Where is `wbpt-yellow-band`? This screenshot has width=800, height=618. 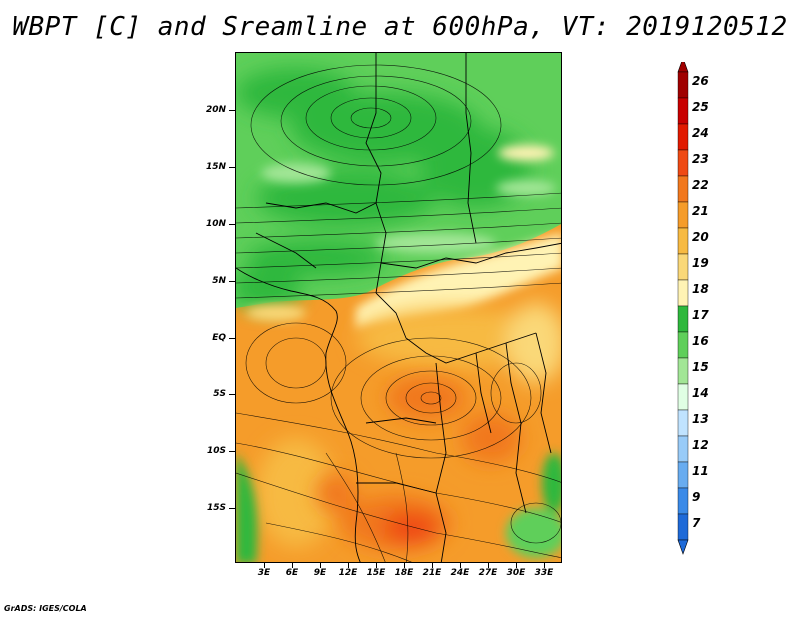
wbpt-yellow-band is located at coordinates (403, 236).